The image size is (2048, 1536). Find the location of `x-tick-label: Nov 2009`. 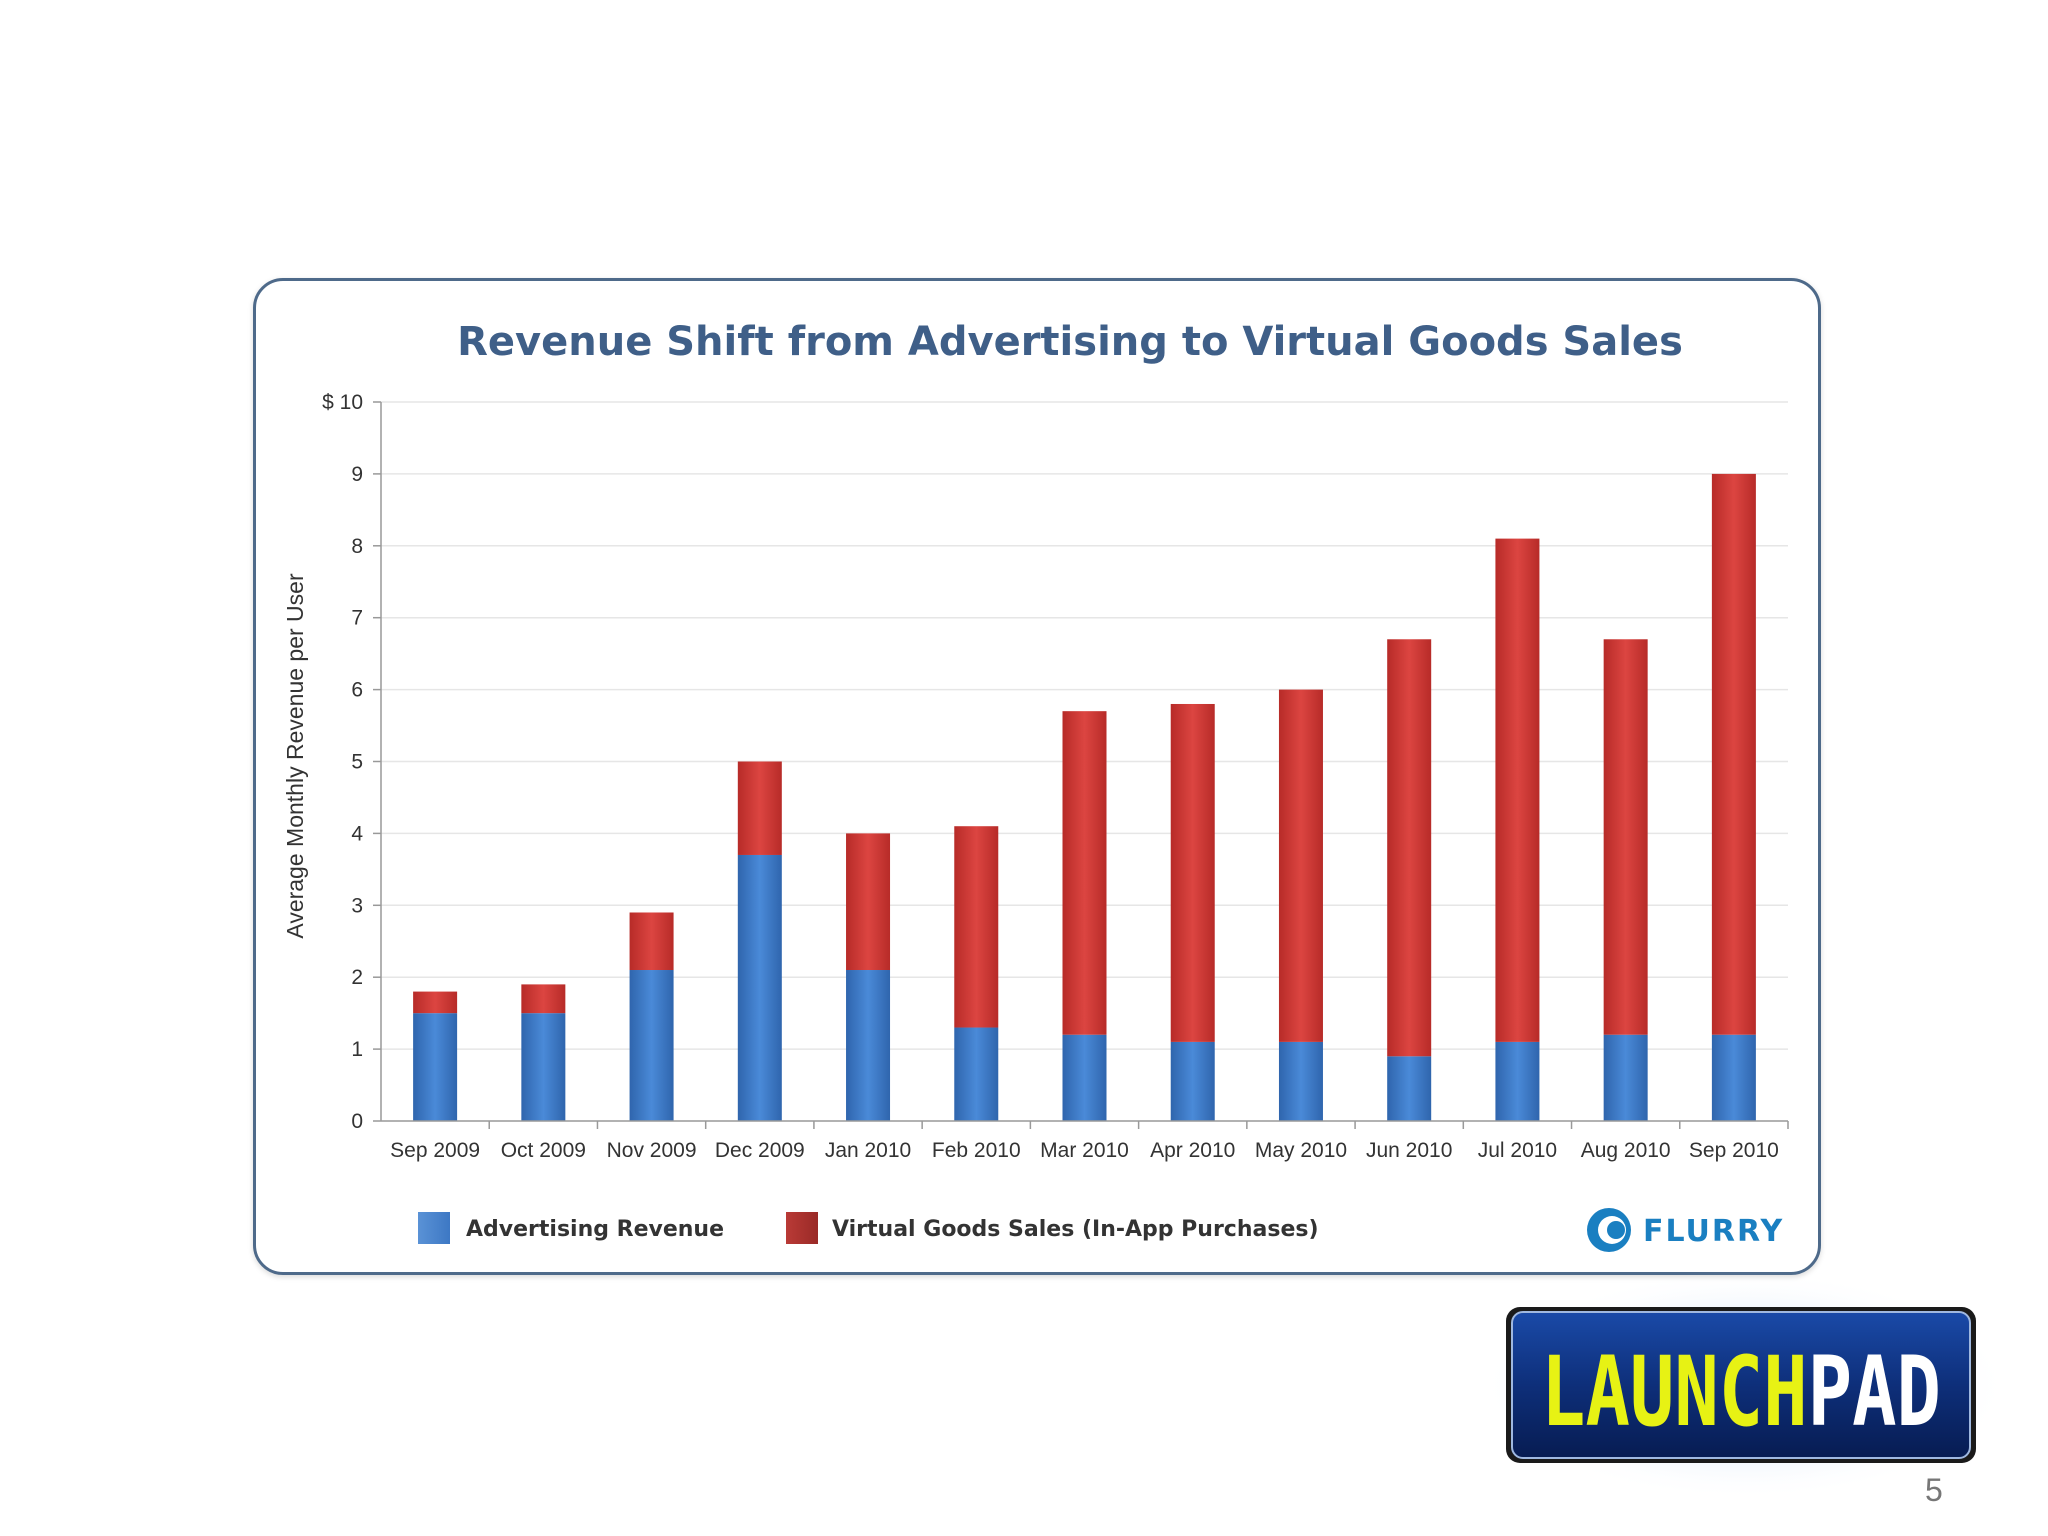

x-tick-label: Nov 2009 is located at coordinates (652, 1150).